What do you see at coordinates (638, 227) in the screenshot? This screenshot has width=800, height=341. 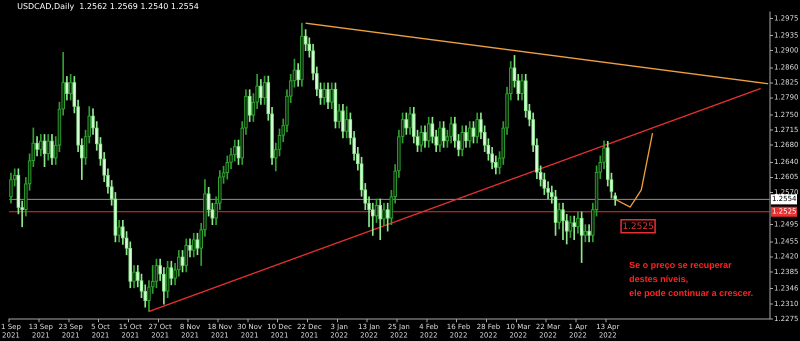 I see `text: 1.2525` at bounding box center [638, 227].